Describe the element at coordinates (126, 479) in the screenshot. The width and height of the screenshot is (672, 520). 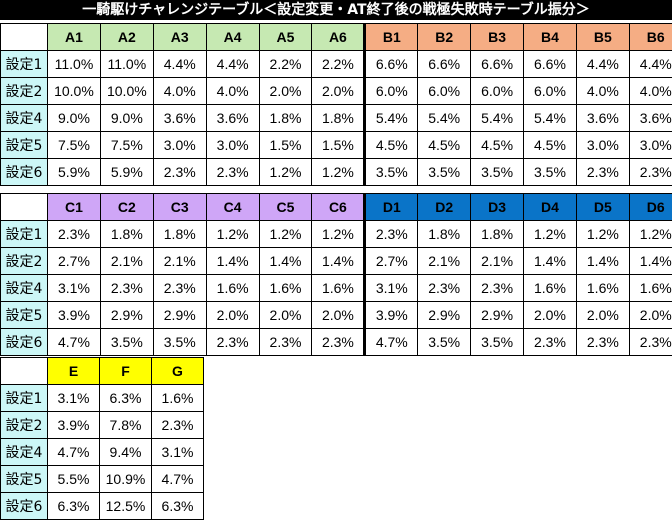
I see `table-cell: 10.9%` at that location.